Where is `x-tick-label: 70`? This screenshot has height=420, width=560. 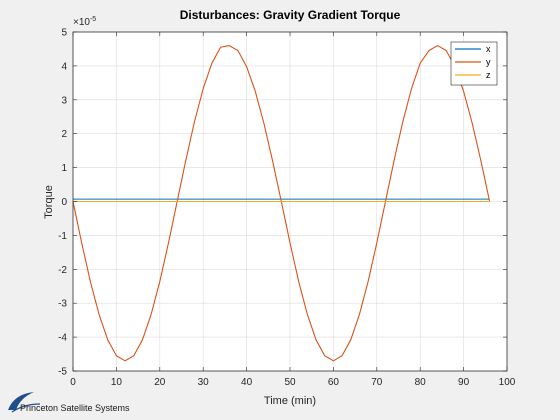
x-tick-label: 70 is located at coordinates (377, 382).